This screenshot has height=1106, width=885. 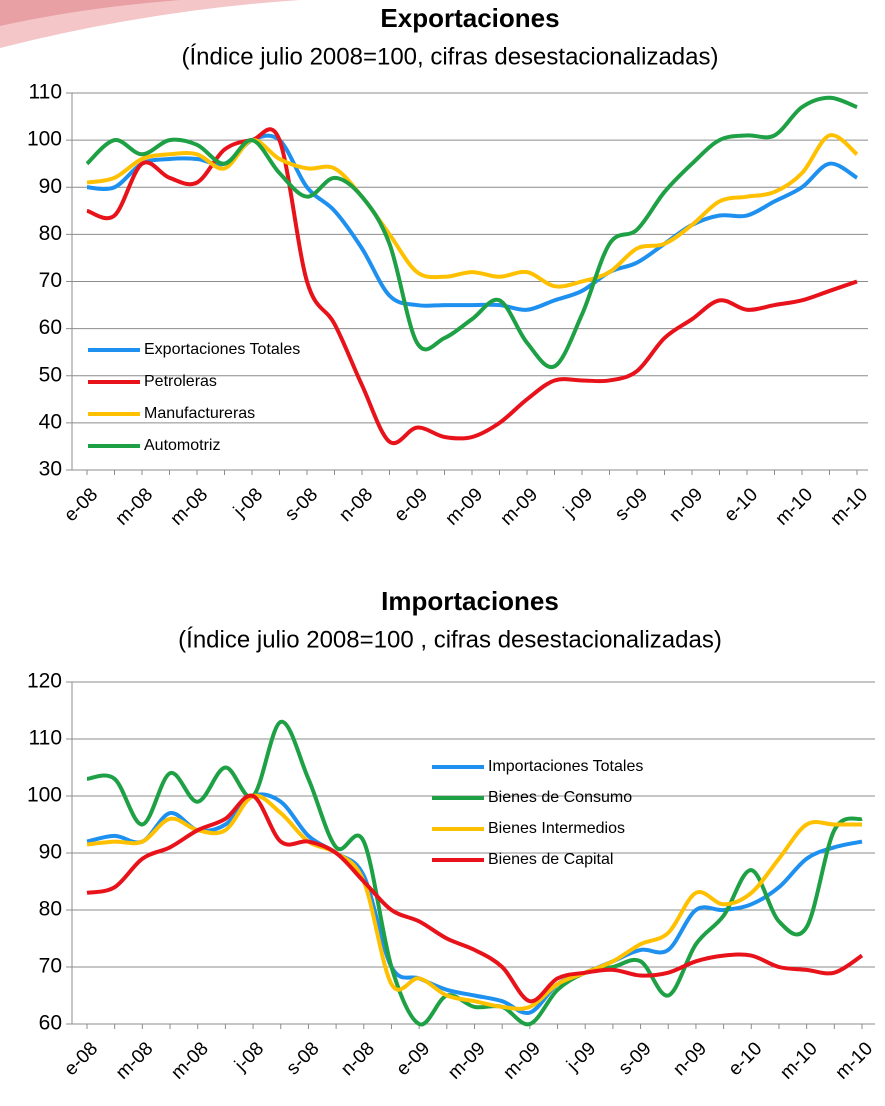 What do you see at coordinates (560, 797) in the screenshot?
I see `legend-label: Bienes de Consumo` at bounding box center [560, 797].